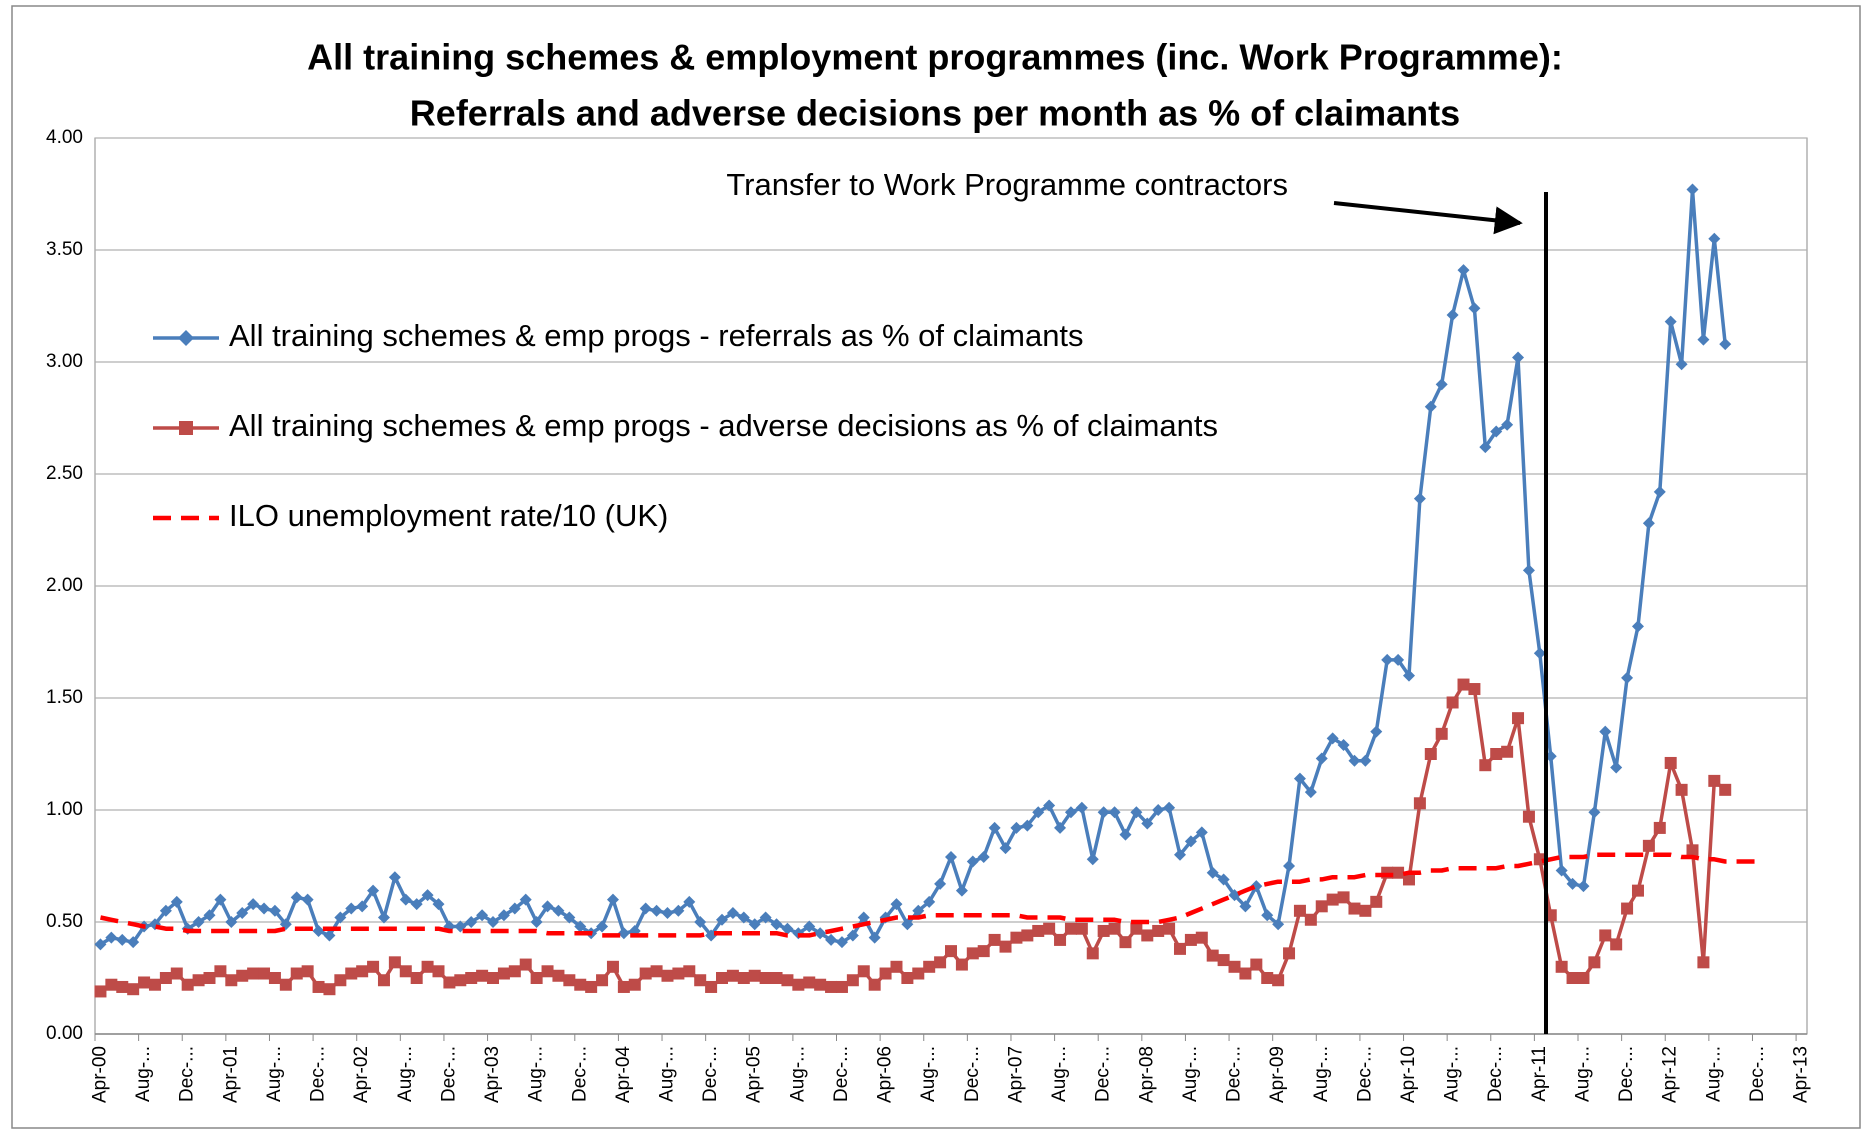 The width and height of the screenshot is (1870, 1129). I want to click on y-tick-label: 2.50, so click(64, 473).